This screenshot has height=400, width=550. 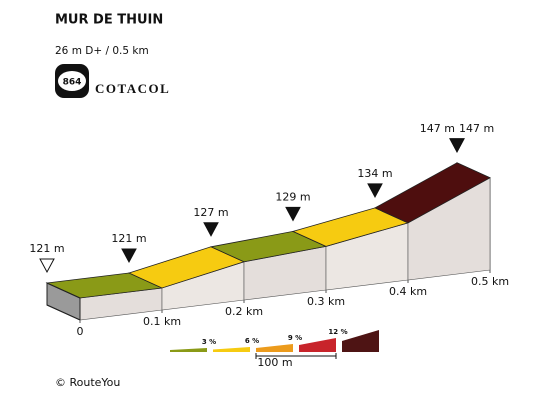 What do you see at coordinates (162, 321) in the screenshot?
I see `x-tick-label: 0.1 km` at bounding box center [162, 321].